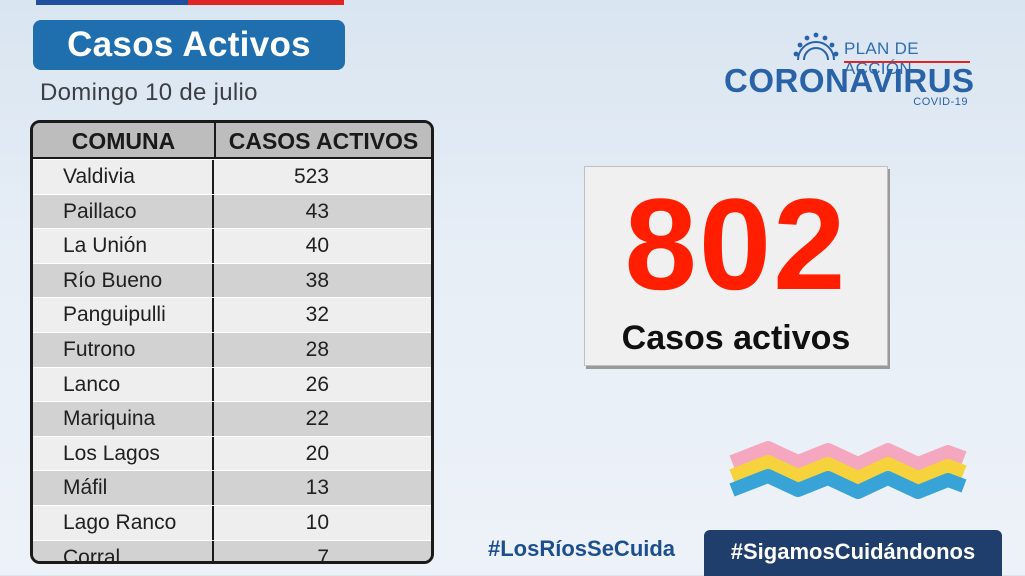 The width and height of the screenshot is (1025, 576). What do you see at coordinates (232, 176) in the screenshot?
I see `table-row: Valdivia 523` at bounding box center [232, 176].